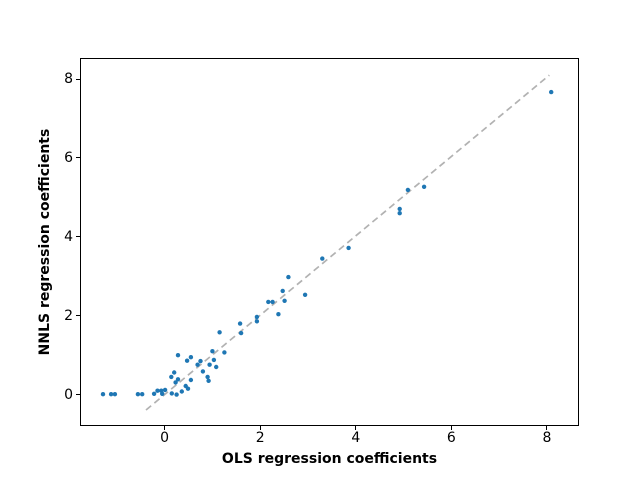 The image size is (640, 480). Describe the element at coordinates (451, 438) in the screenshot. I see `x-tick-label: 6` at that location.